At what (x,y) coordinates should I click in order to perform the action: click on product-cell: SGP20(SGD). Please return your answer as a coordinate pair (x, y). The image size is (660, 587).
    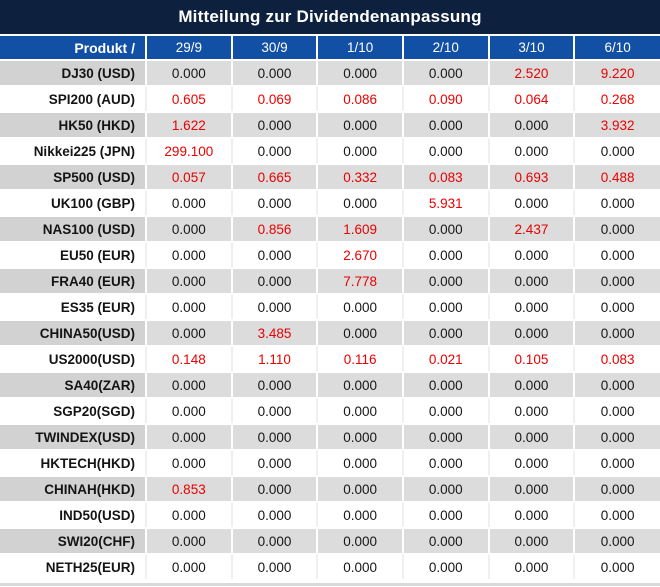
    Looking at the image, I should click on (73, 411).